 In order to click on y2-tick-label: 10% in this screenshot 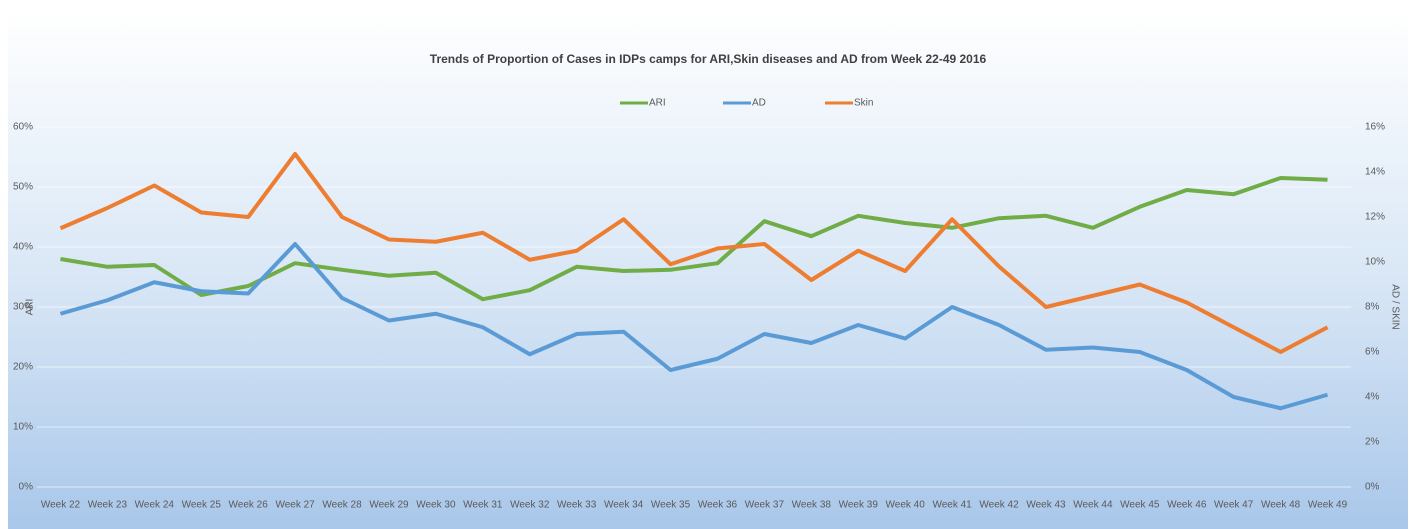, I will do `click(1375, 262)`.